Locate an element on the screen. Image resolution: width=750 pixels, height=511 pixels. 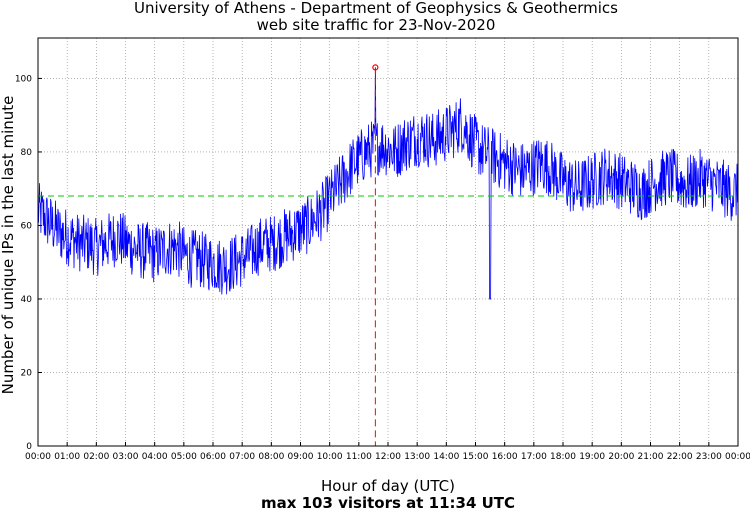
x-tick-label: 01:00 is located at coordinates (67, 457).